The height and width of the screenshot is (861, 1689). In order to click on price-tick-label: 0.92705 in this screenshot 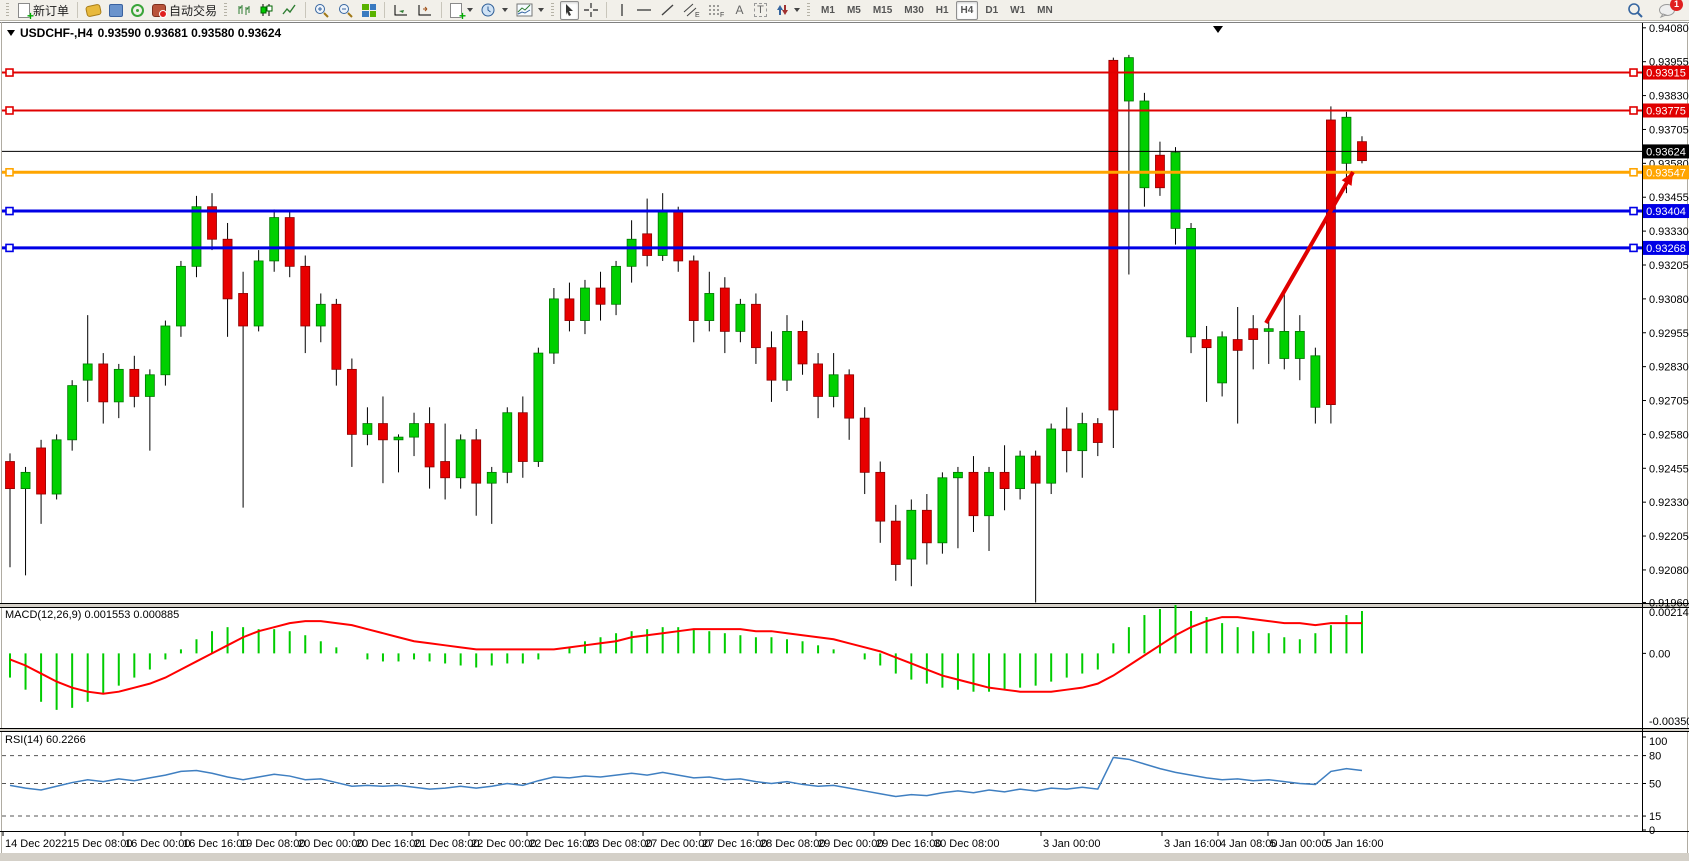, I will do `click(1669, 402)`.